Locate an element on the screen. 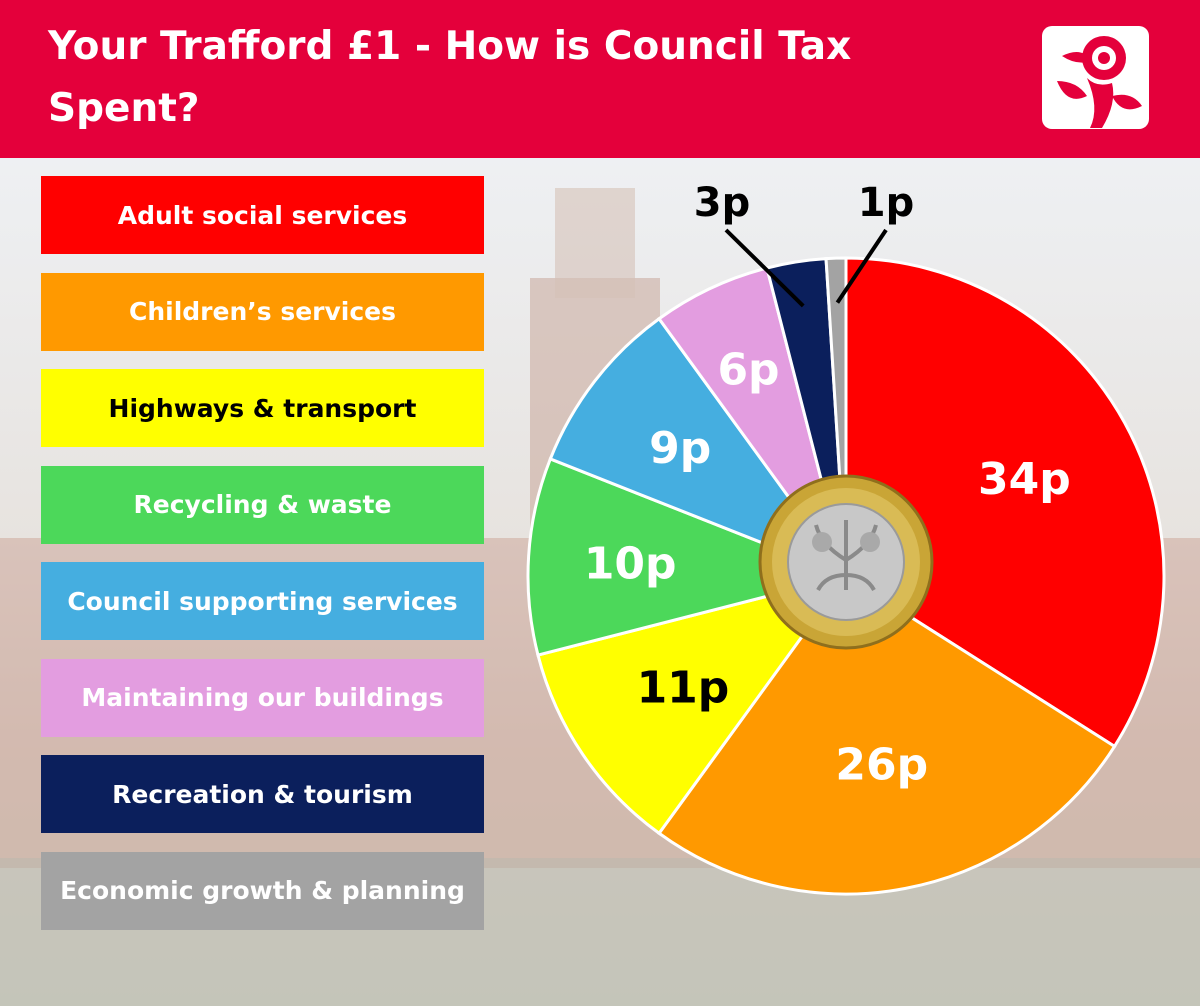  slice-label: 3p is located at coordinates (722, 203).